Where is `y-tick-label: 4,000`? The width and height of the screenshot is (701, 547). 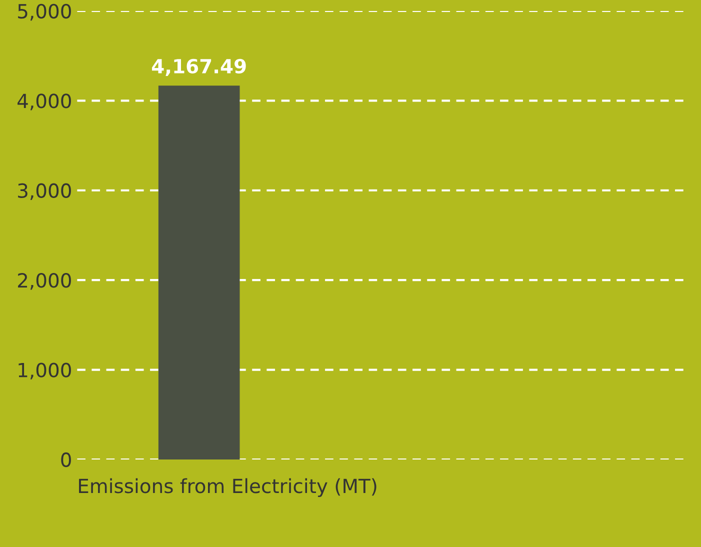 y-tick-label: 4,000 is located at coordinates (44, 102).